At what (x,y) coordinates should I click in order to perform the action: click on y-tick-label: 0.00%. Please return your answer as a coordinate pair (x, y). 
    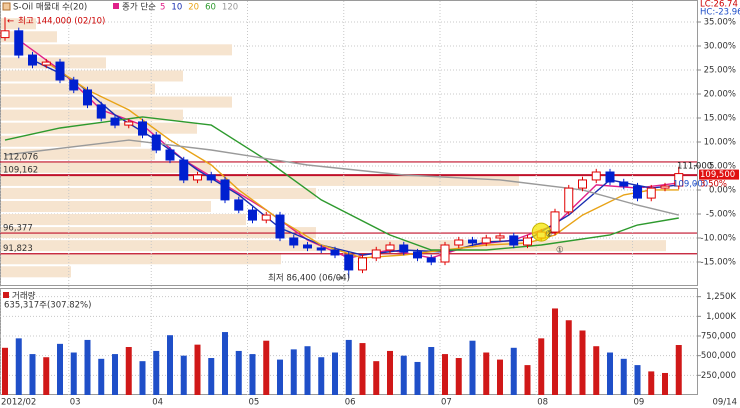
    Looking at the image, I should click on (722, 191).